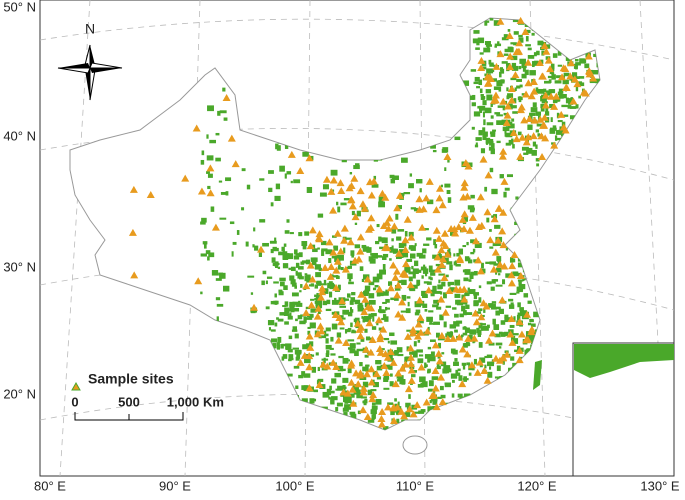 The height and width of the screenshot is (500, 685). I want to click on scale-unit: Km, so click(213, 401).